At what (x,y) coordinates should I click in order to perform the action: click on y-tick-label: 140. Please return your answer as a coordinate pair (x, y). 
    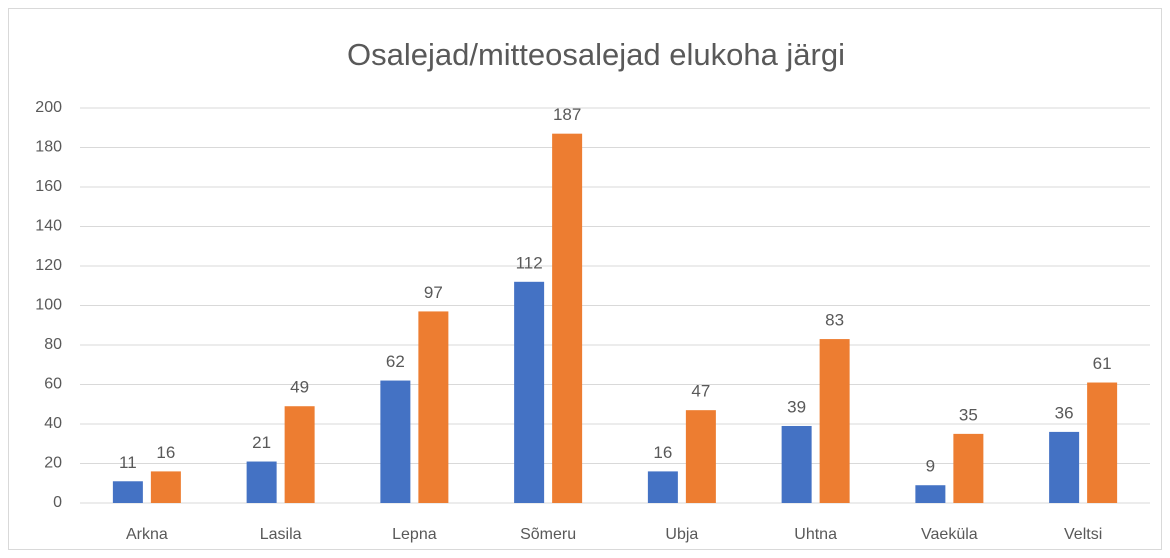
    Looking at the image, I should click on (48, 226).